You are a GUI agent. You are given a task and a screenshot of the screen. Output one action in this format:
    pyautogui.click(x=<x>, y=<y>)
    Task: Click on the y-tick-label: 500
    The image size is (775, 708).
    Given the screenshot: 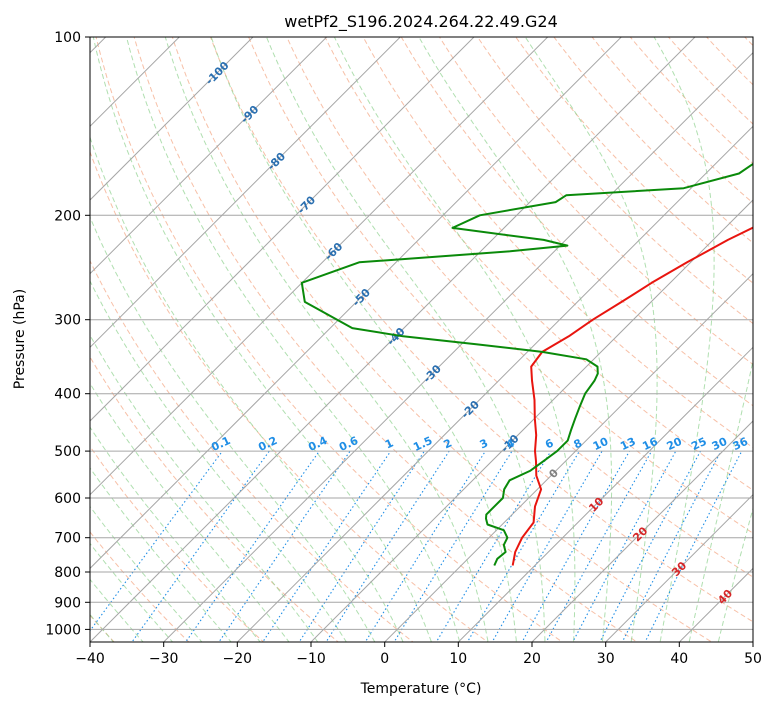 What is the action you would take?
    pyautogui.click(x=67, y=452)
    